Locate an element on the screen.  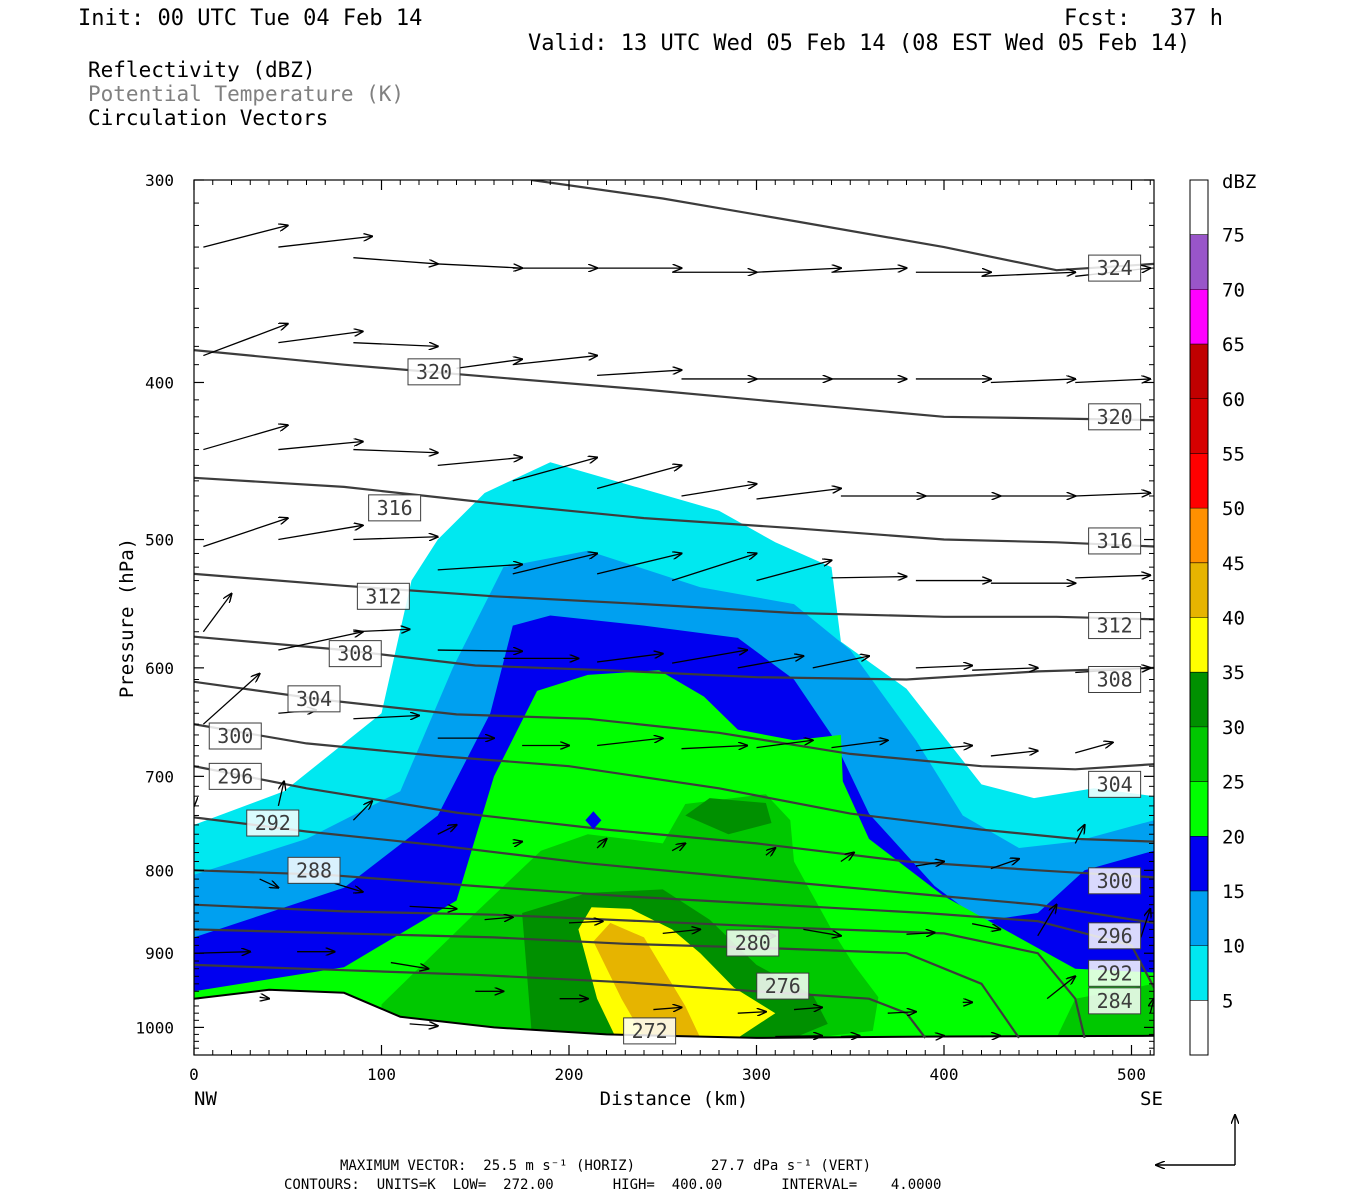
colorbar-label-55: 55 is located at coordinates (1233, 454).